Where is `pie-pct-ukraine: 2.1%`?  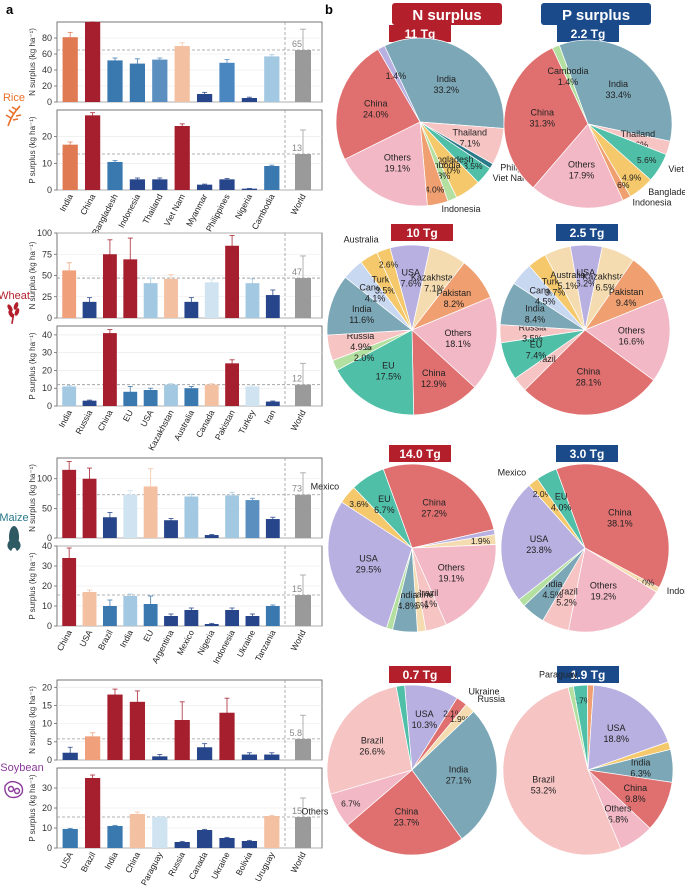
pie-pct-ukraine: 2.1% is located at coordinates (453, 714).